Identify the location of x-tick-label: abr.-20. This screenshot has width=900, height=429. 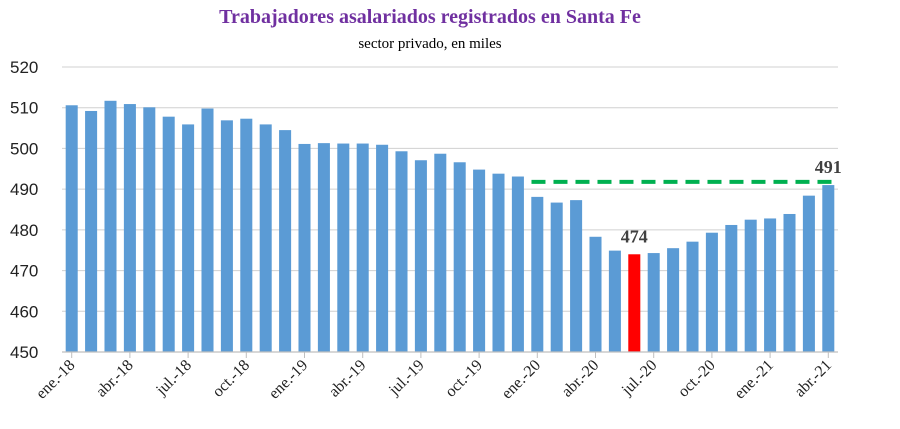
(581, 379).